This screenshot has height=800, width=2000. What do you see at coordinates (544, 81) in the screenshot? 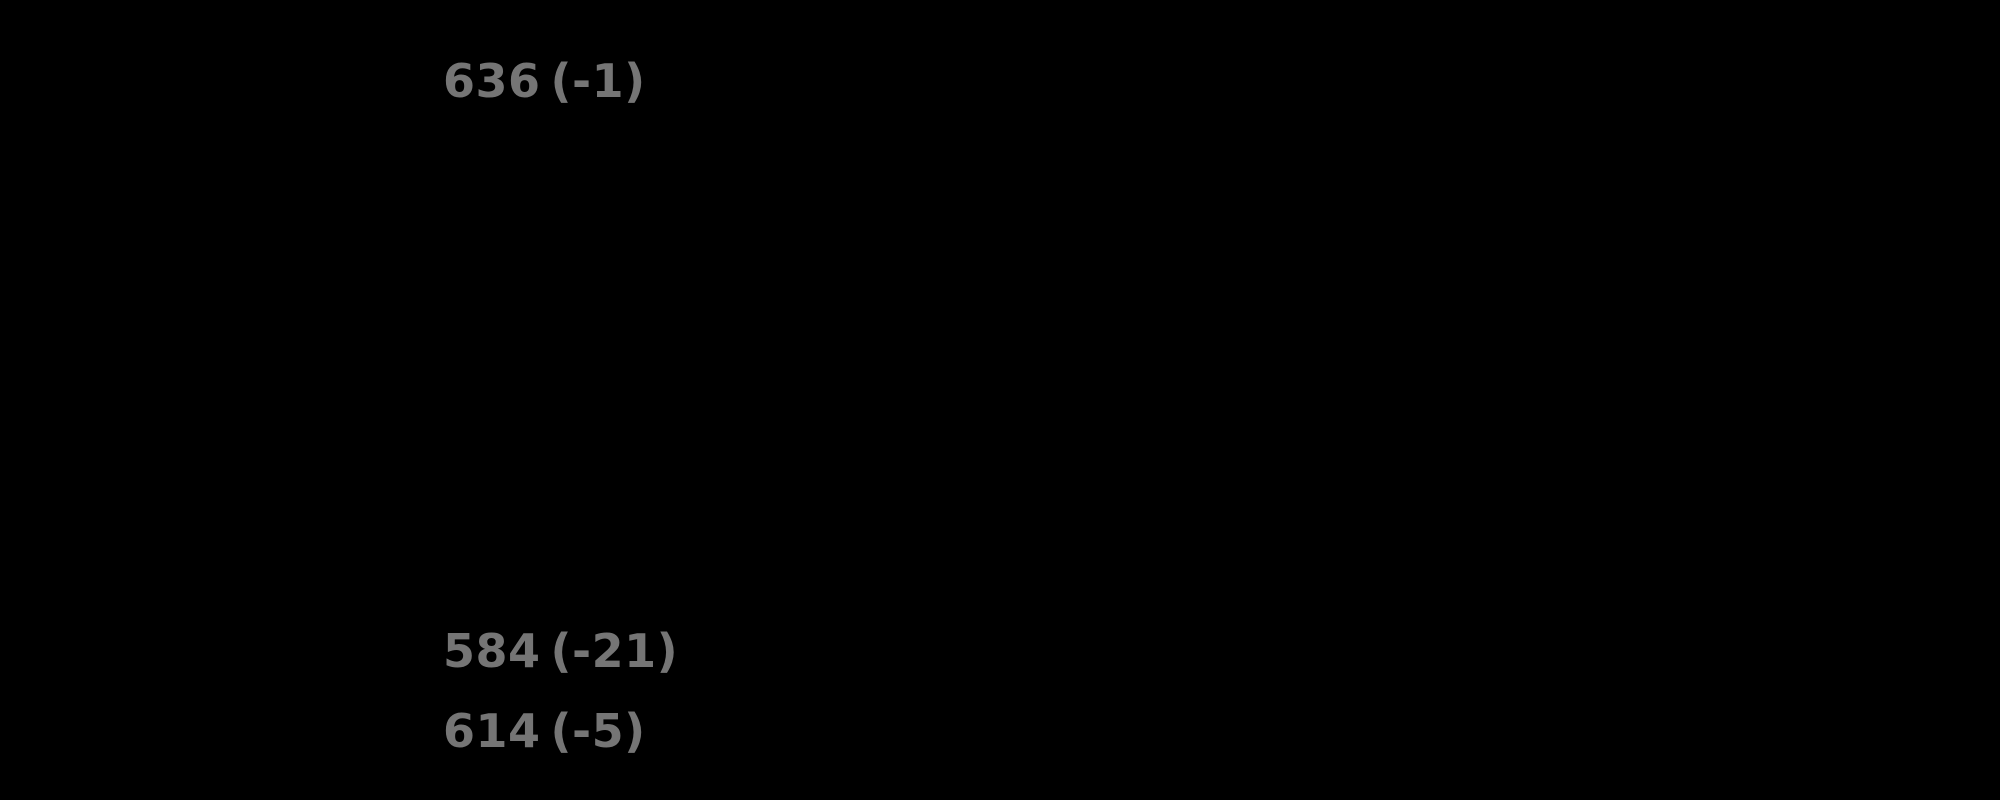
I see `score-annotation: 636 (-1)` at bounding box center [544, 81].